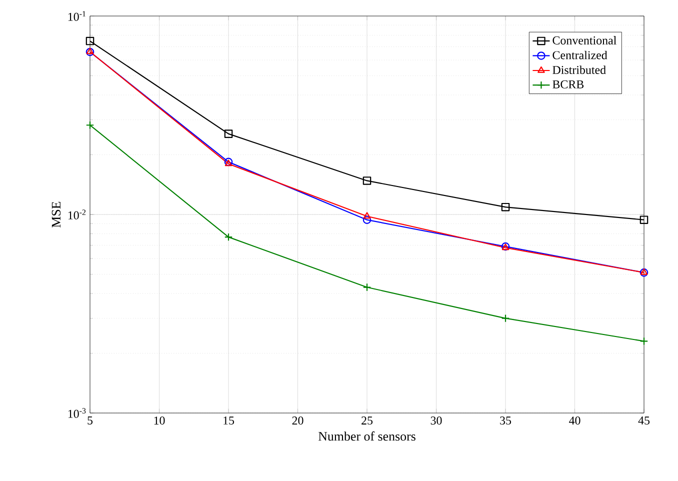 The width and height of the screenshot is (678, 481). What do you see at coordinates (56, 215) in the screenshot?
I see `y-axis-title: MSE` at bounding box center [56, 215].